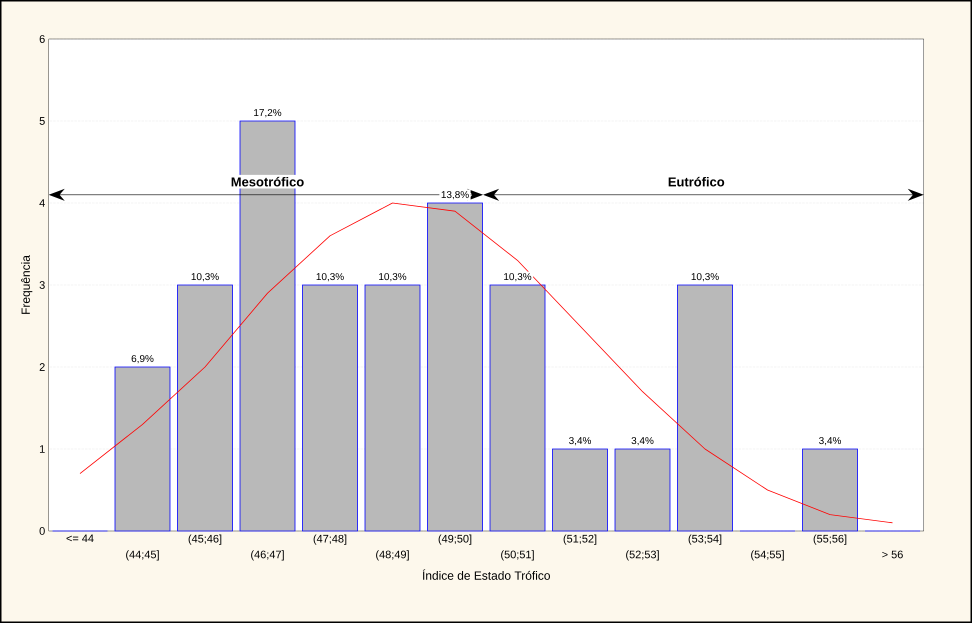  What do you see at coordinates (42, 39) in the screenshot?
I see `y-tick-label: 6` at bounding box center [42, 39].